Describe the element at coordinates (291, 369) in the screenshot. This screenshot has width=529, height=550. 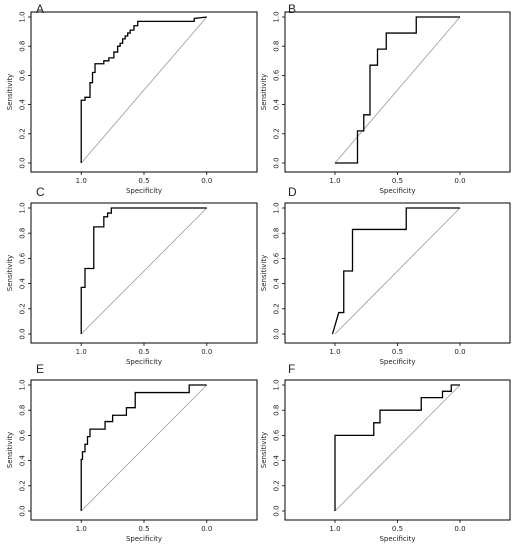
I see `panel-label: F` at that location.